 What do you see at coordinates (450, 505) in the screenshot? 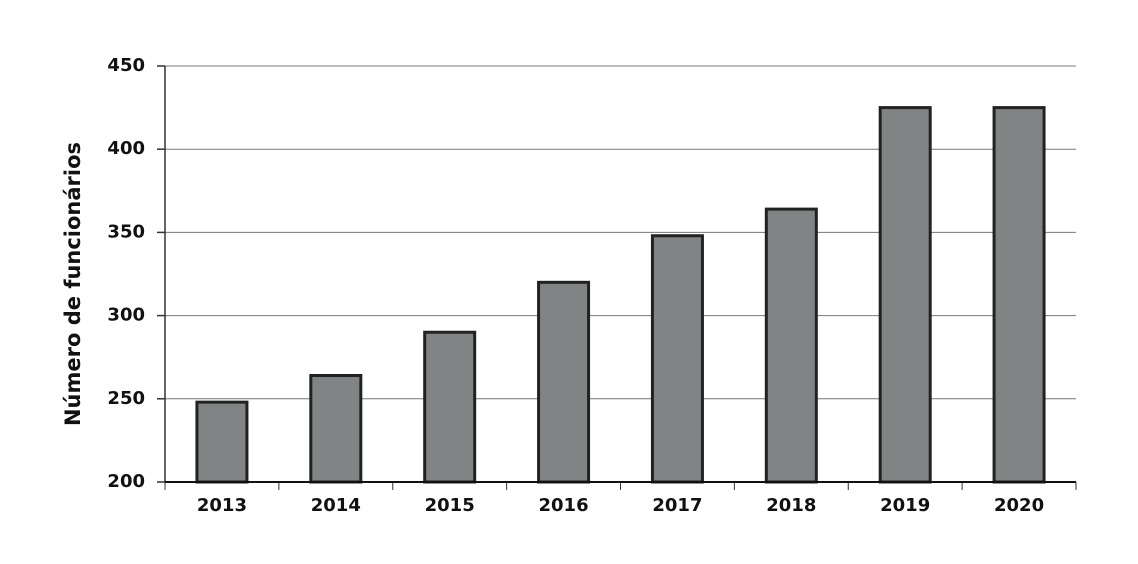
I see `x-tick-label: 2015` at bounding box center [450, 505].